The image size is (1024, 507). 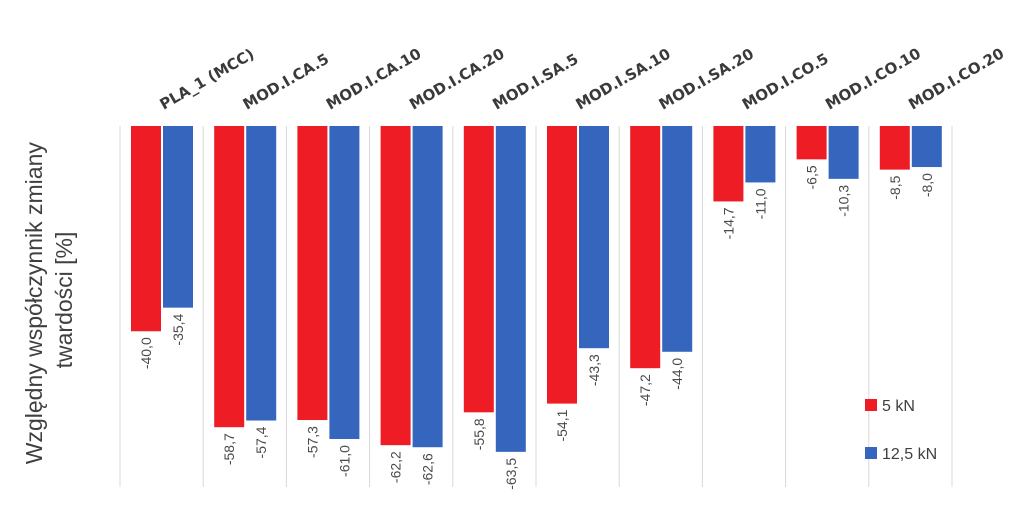 I want to click on bar-mod-i-ca-5-5-kn, so click(x=229, y=277).